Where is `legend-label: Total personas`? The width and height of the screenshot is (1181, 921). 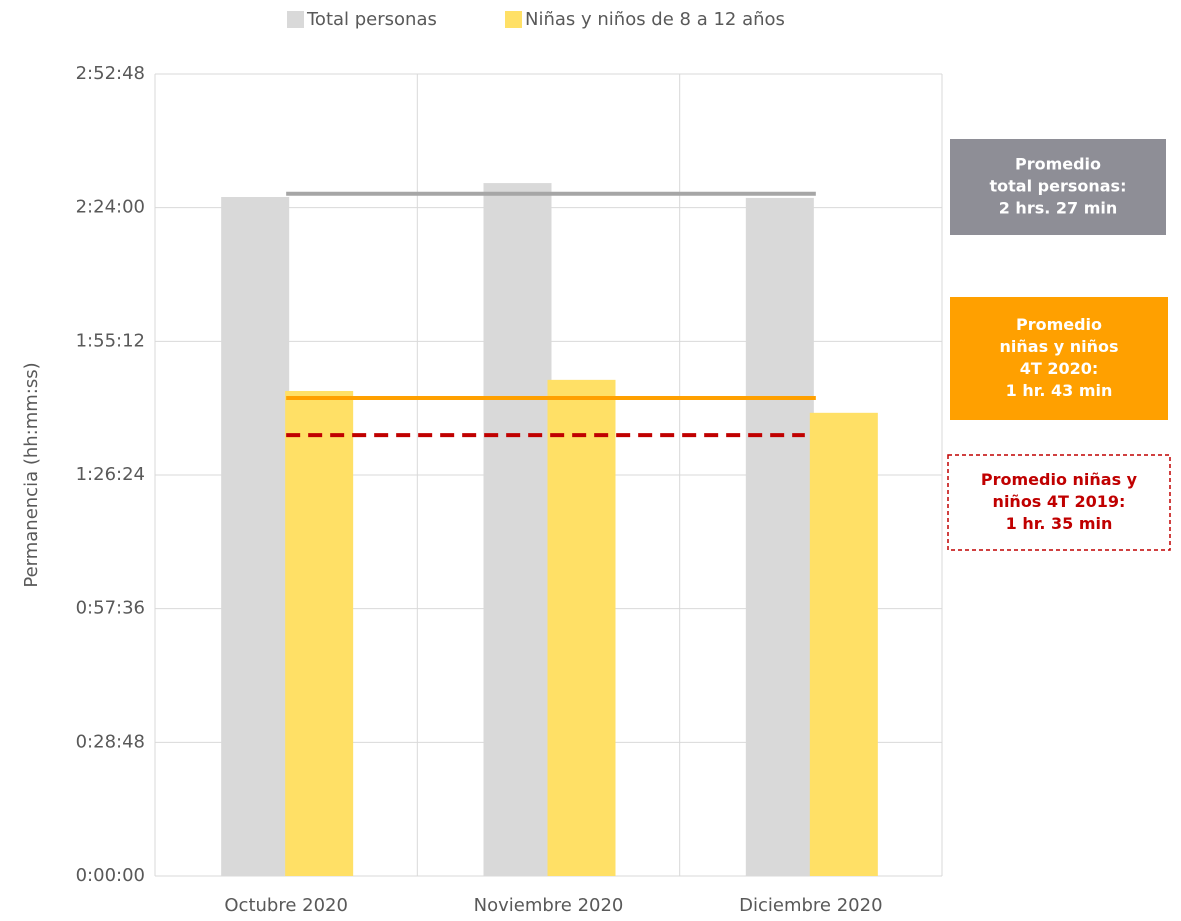
legend-label: Total personas is located at coordinates (371, 19).